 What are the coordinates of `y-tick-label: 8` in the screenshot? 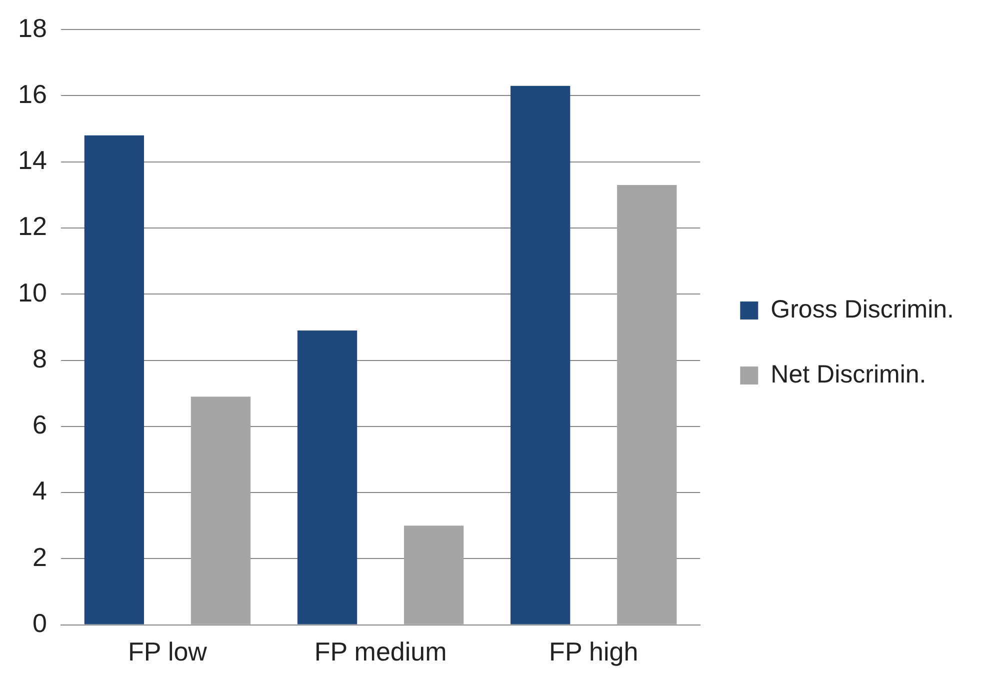 It's located at (39, 358).